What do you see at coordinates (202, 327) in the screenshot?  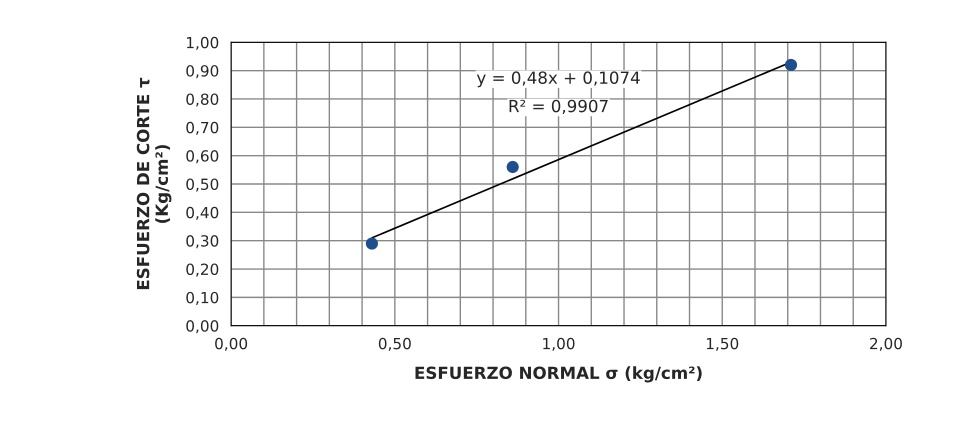 I see `y-tick-label: 0,00` at bounding box center [202, 327].